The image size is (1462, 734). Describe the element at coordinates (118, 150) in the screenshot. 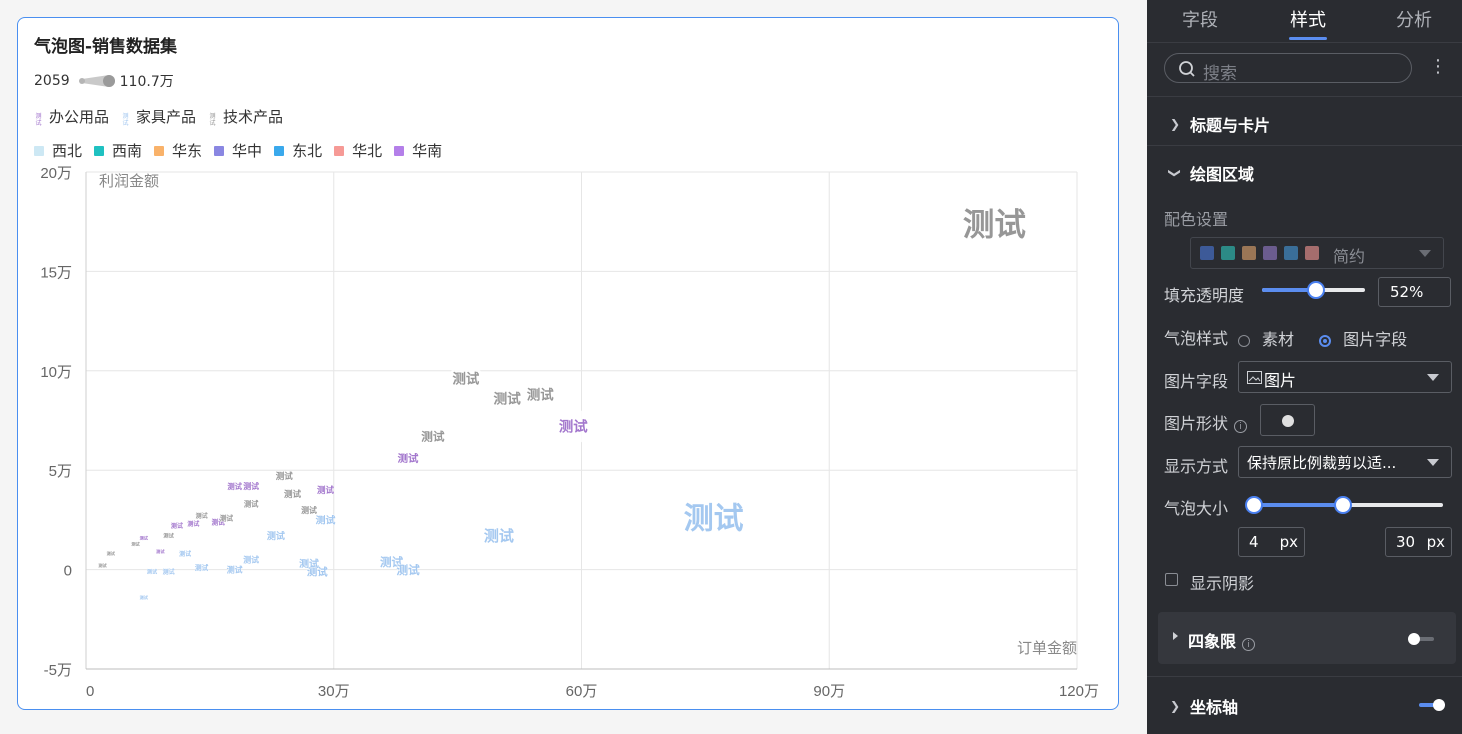

I see `legend-item-region: 西南` at that location.